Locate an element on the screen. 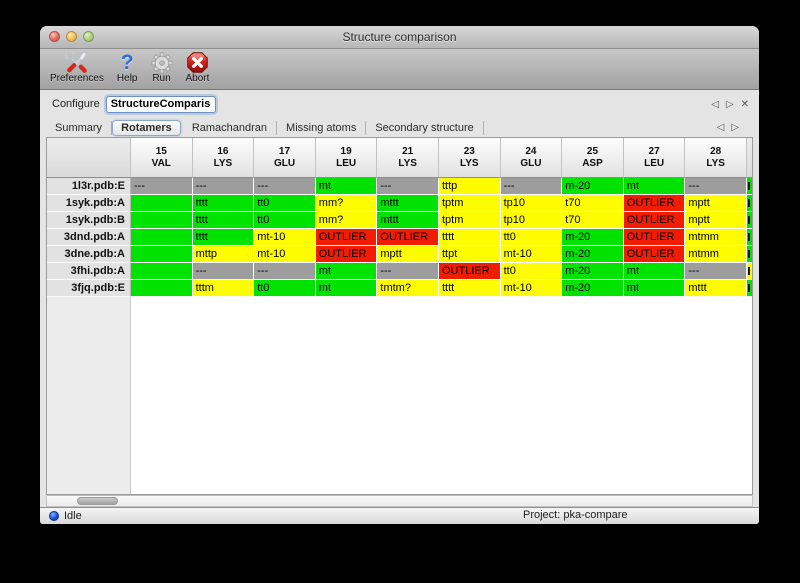  nav-forward-icon: ▷ is located at coordinates (729, 104).